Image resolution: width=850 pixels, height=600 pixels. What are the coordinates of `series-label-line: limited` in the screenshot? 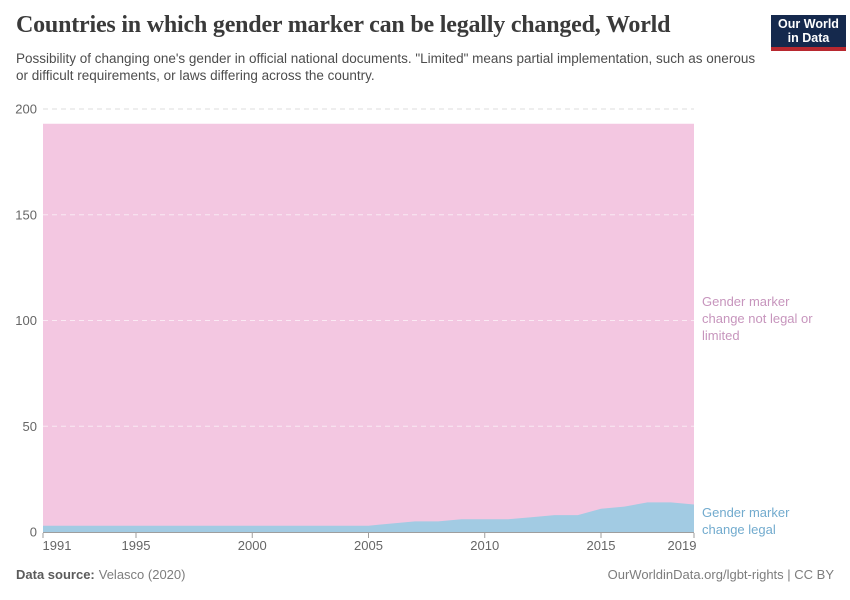 It's located at (721, 335).